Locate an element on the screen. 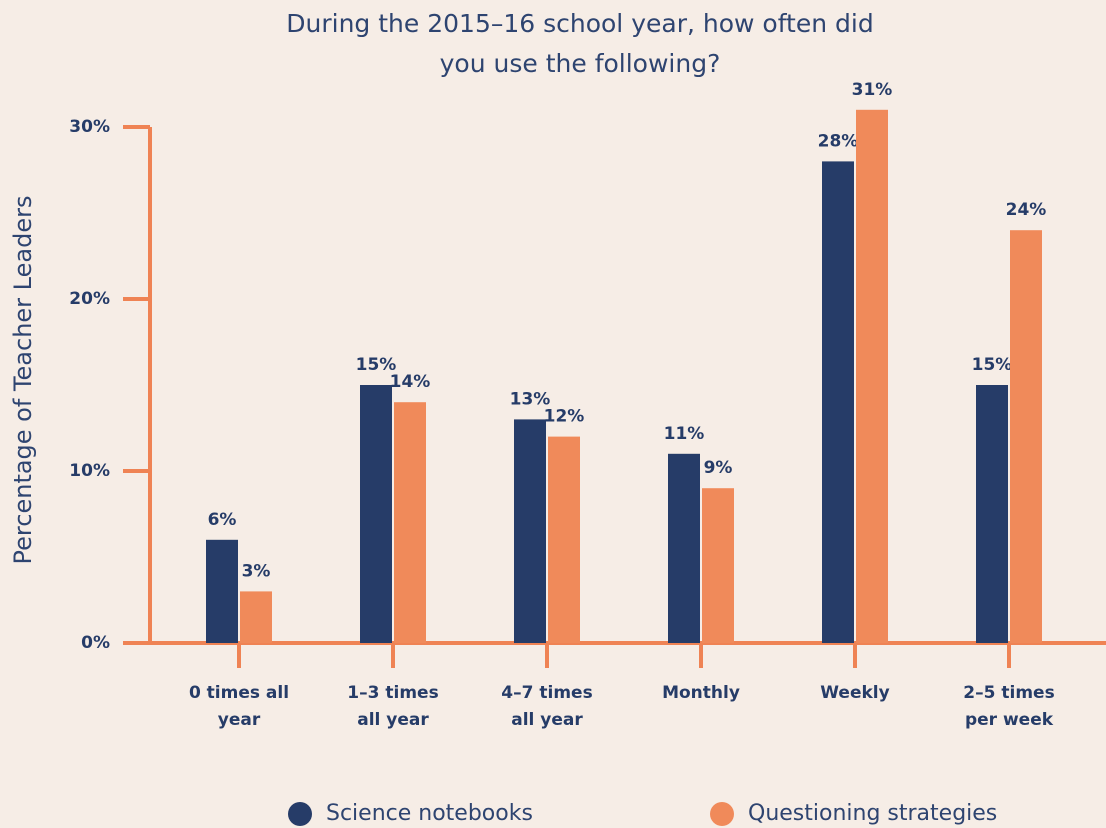 The image size is (1106, 828). value-label: 12% is located at coordinates (564, 417).